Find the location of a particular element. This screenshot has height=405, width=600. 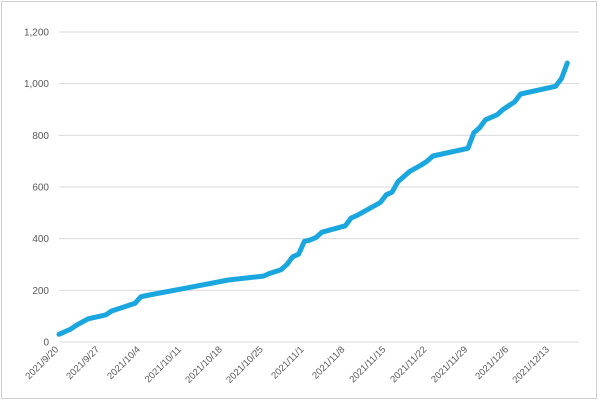

x-tick-label: 2021/10/4 is located at coordinates (124, 363).